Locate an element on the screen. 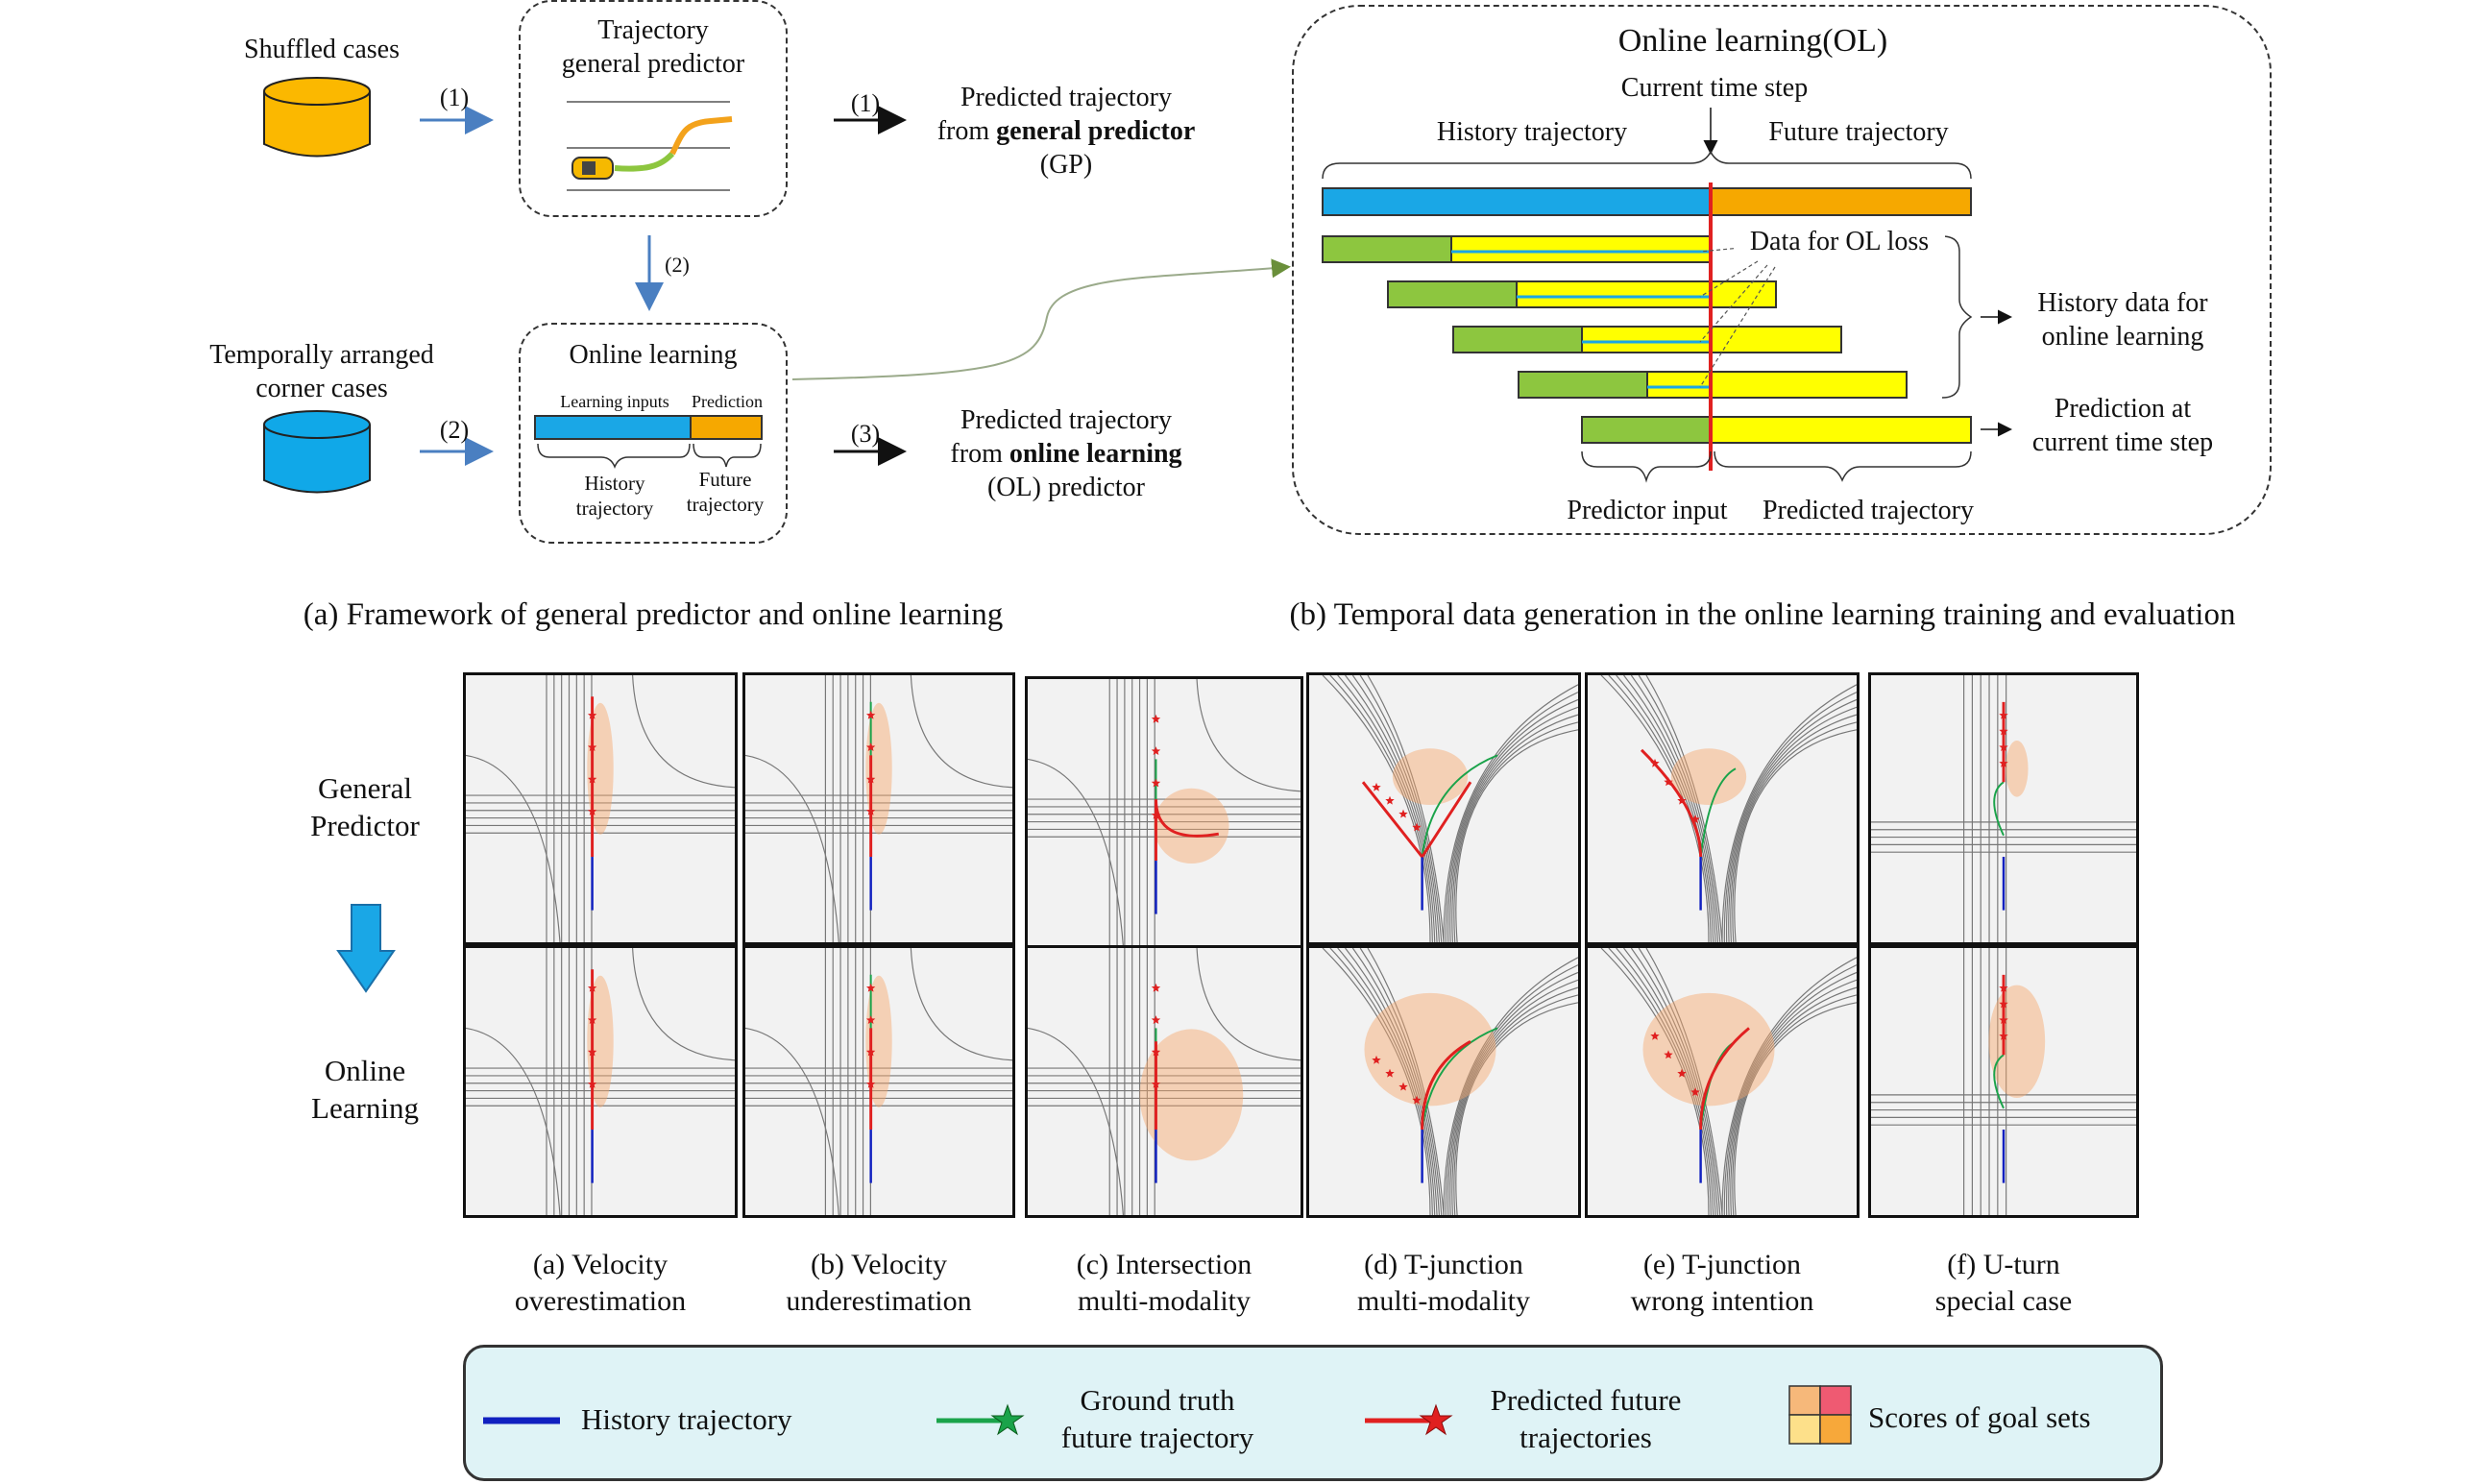  scenario-panel-e-ol is located at coordinates (1722, 1081).